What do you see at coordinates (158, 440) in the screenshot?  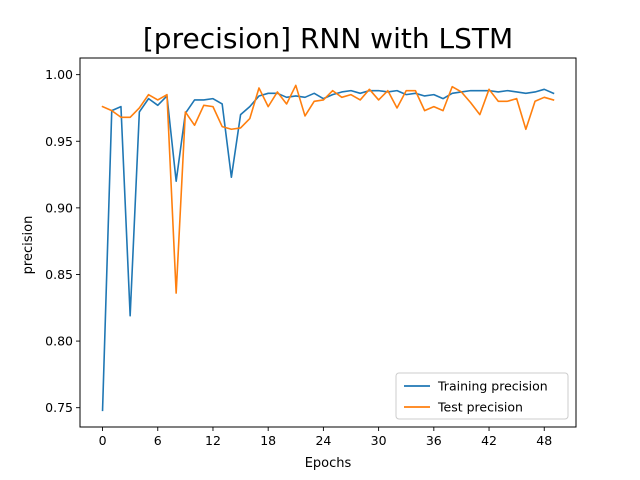 I see `x-tick-label: 6` at bounding box center [158, 440].